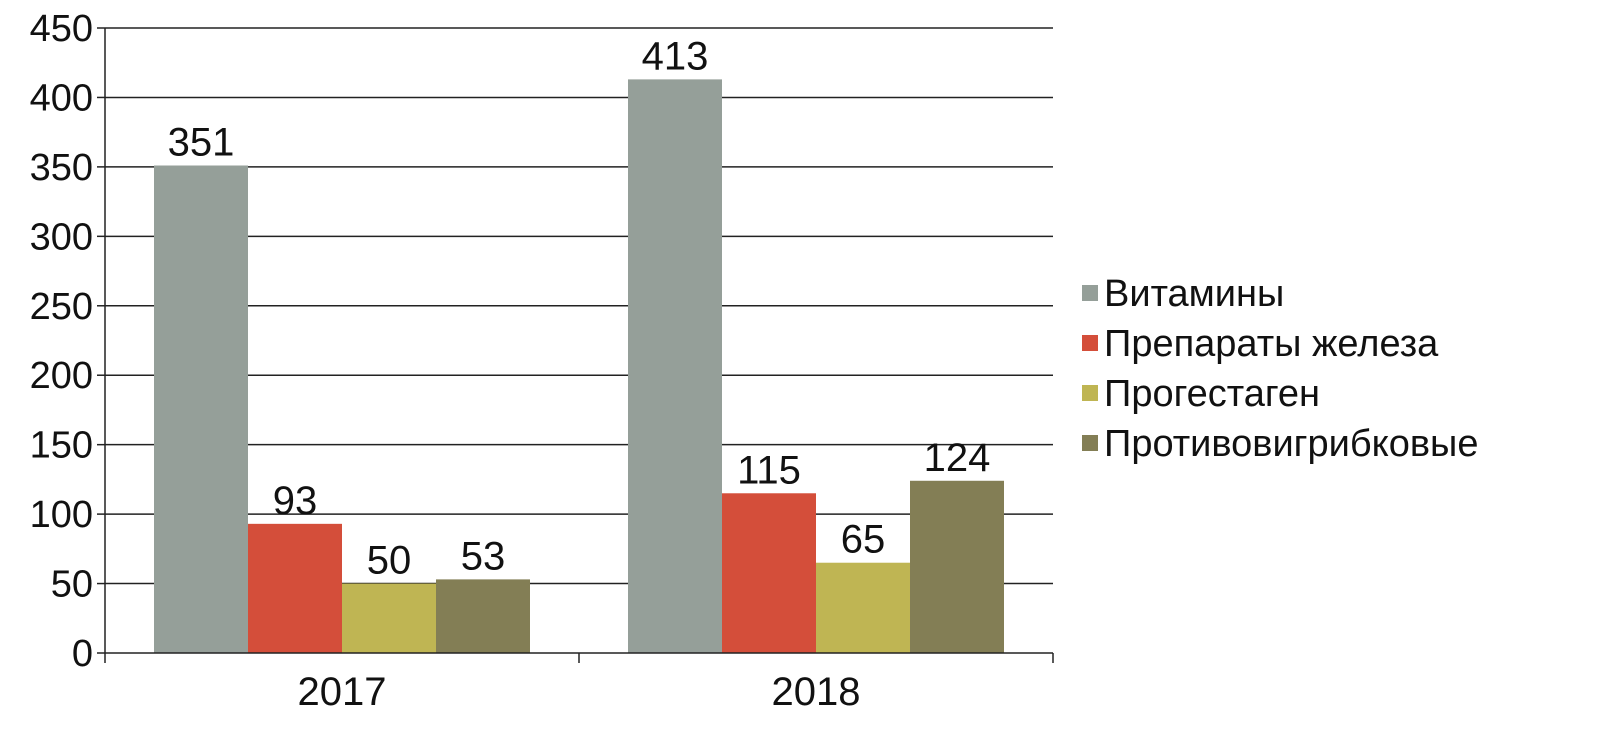  I want to click on y-tick-label: 150, so click(61, 446).